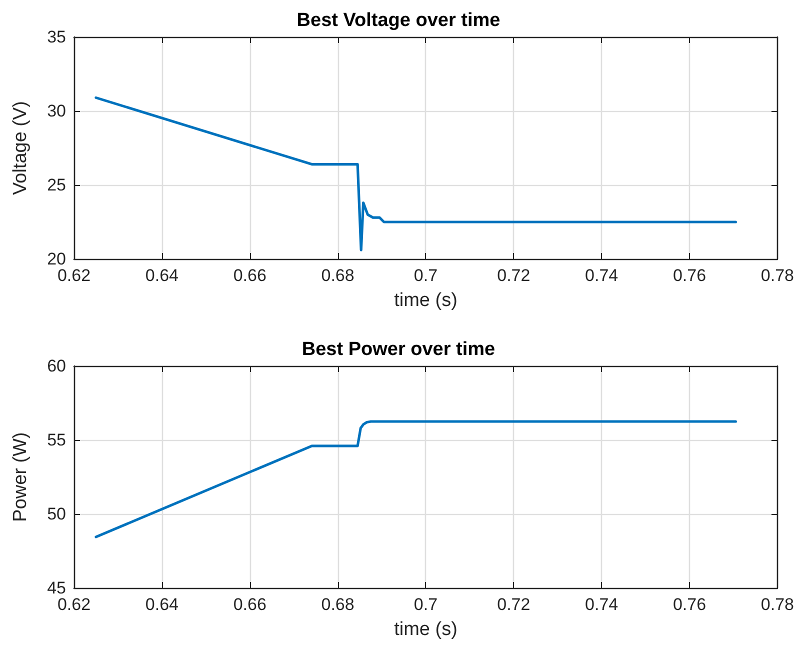 The width and height of the screenshot is (797, 658). What do you see at coordinates (56, 366) in the screenshot?
I see `y-tick-label: 60` at bounding box center [56, 366].